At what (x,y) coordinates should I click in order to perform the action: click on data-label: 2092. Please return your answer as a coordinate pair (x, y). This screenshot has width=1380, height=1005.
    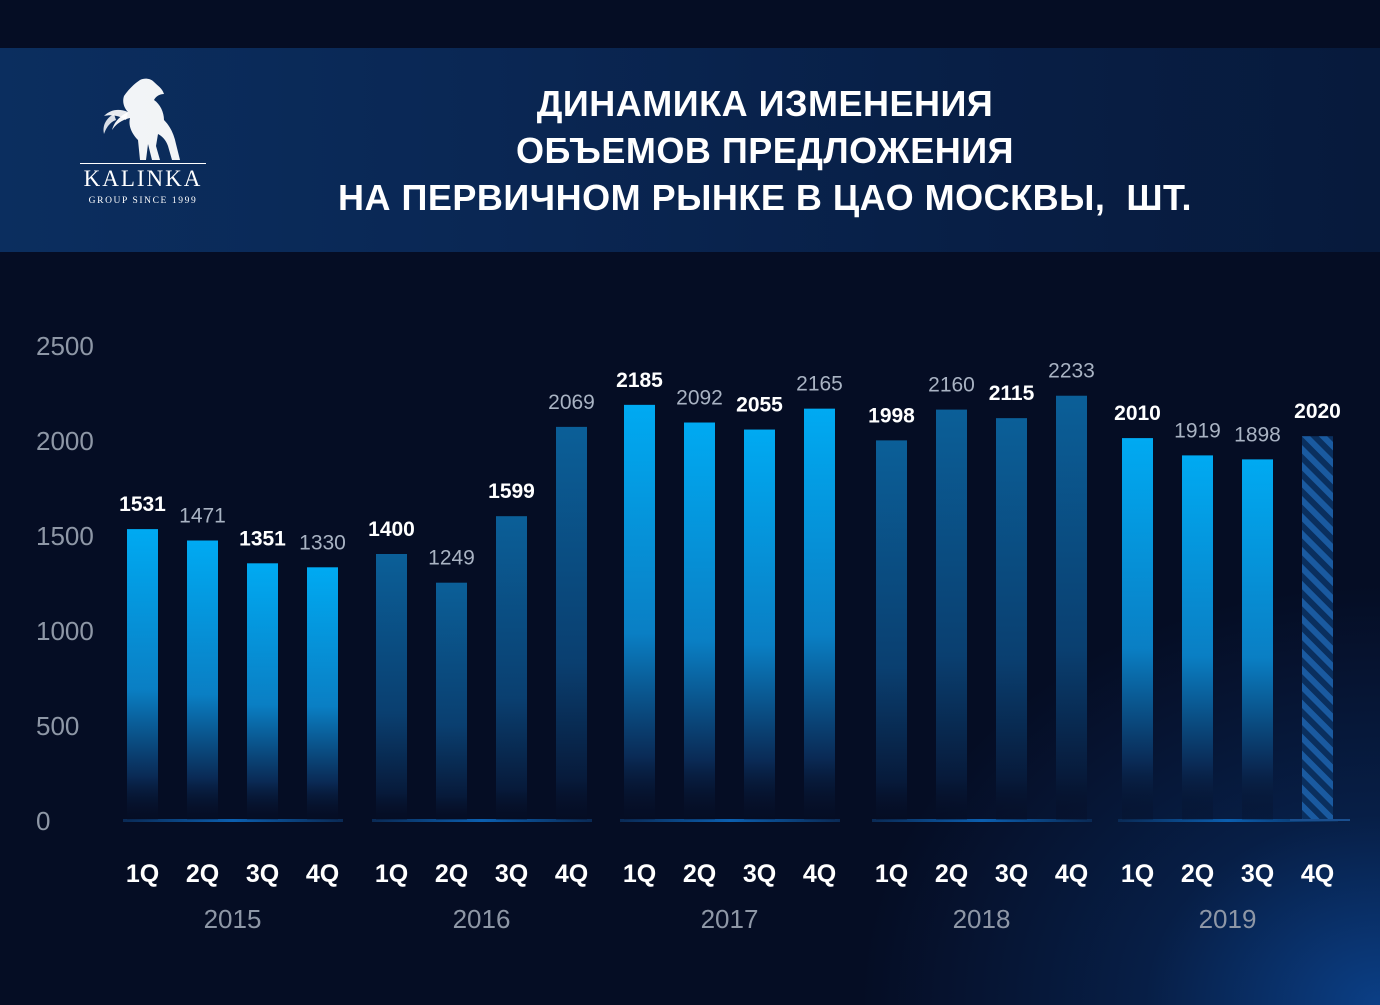
    Looking at the image, I should click on (699, 398).